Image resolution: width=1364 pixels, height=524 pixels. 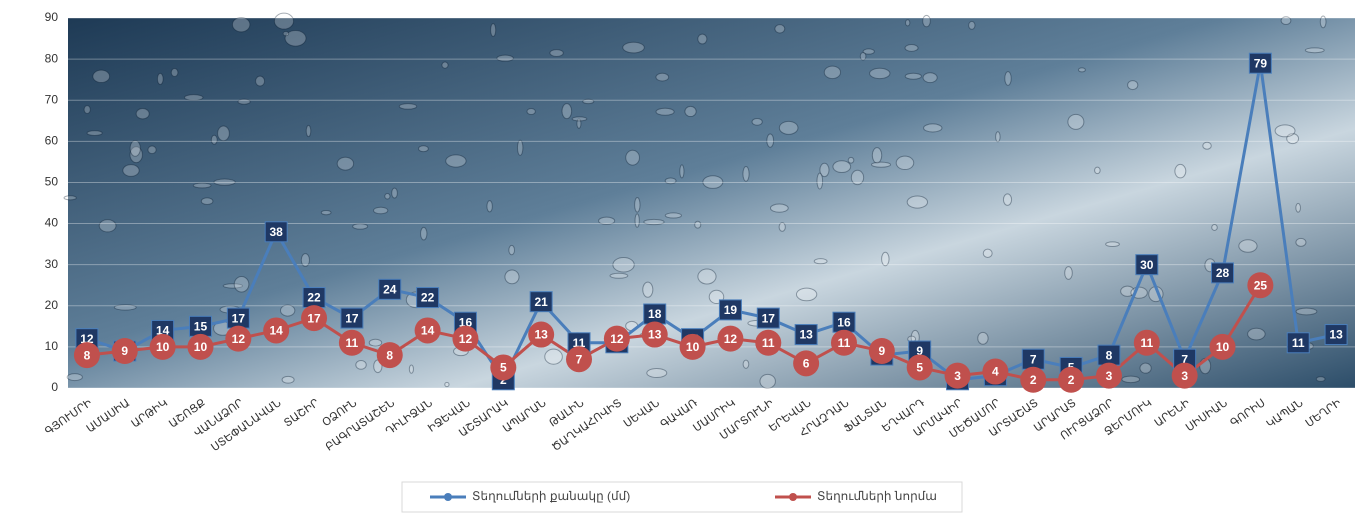 I want to click on data-label: 2, so click(x=1033, y=380).